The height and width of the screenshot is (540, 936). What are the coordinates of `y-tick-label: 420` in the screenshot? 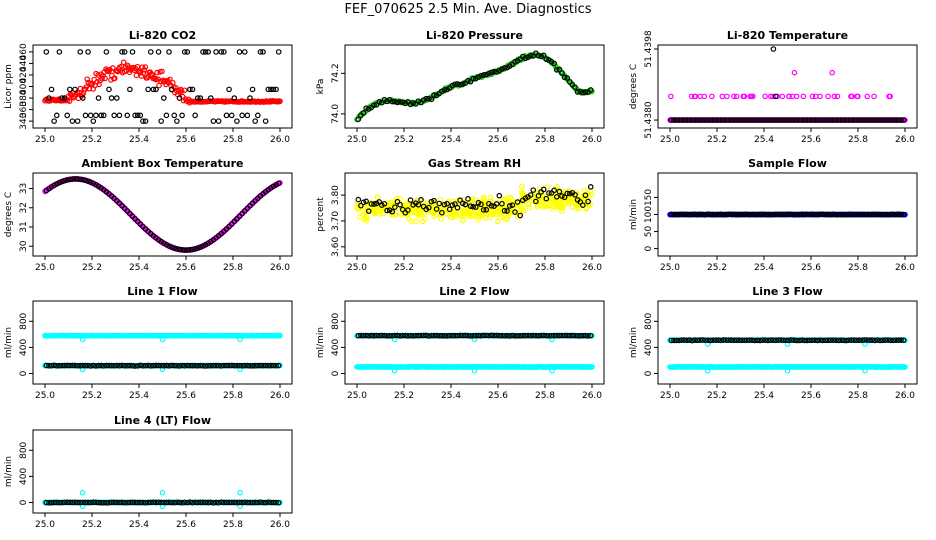 It's located at (24, 74).